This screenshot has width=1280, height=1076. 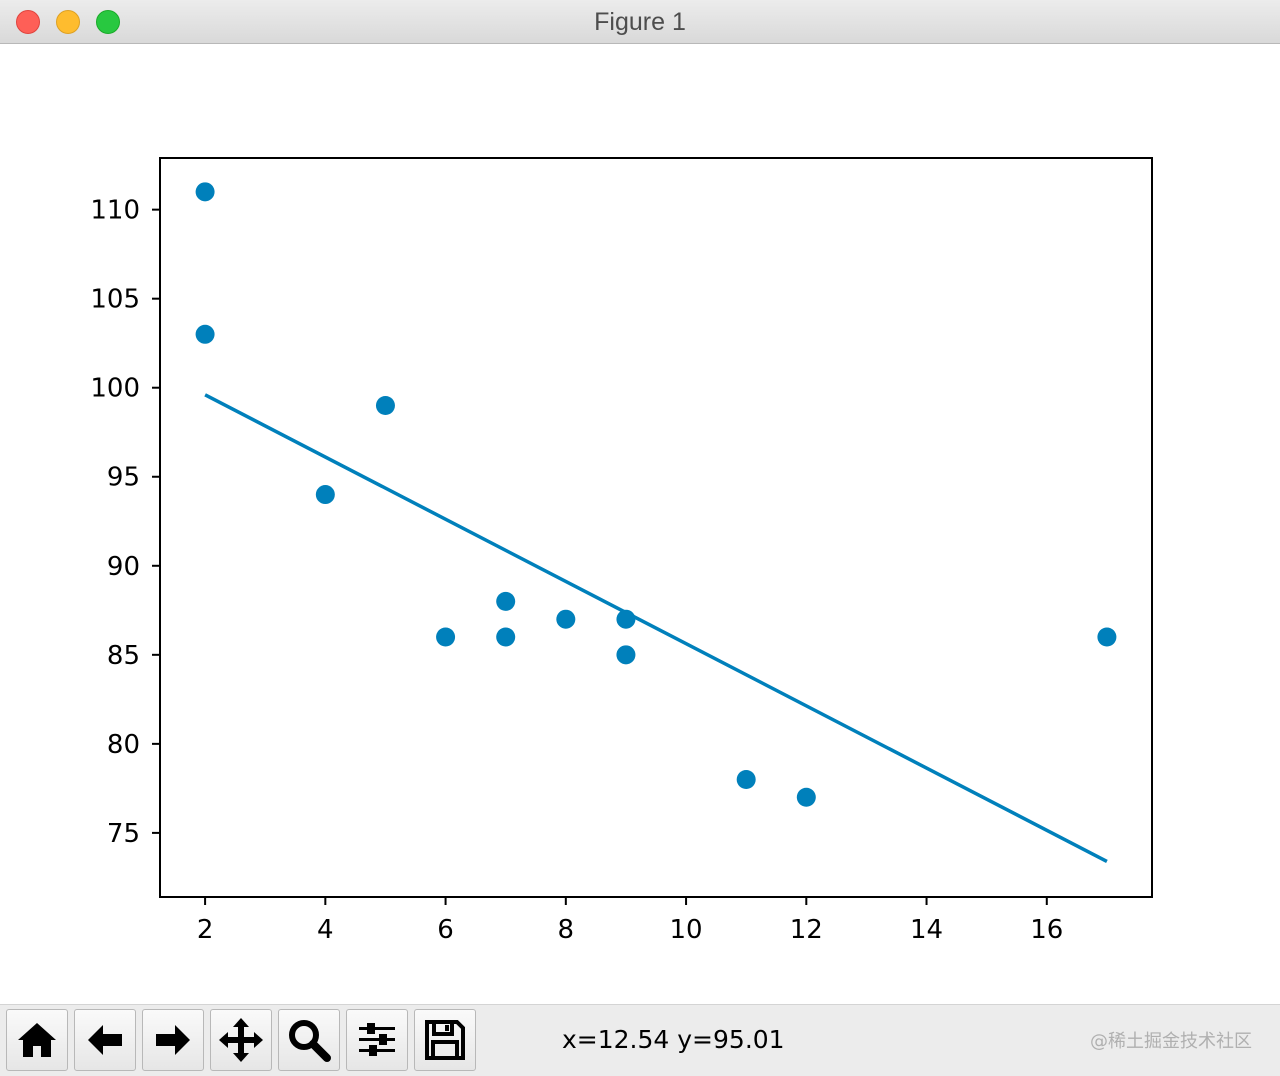 What do you see at coordinates (673, 1039) in the screenshot?
I see `cursor-coordinates: x=12.54 y=95.01` at bounding box center [673, 1039].